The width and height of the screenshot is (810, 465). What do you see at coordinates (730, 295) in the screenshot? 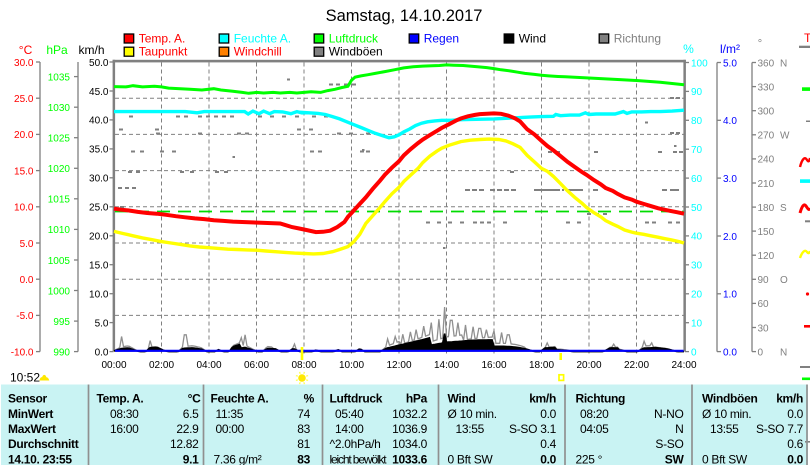
I see `svg-text: 1.0` at bounding box center [730, 295].